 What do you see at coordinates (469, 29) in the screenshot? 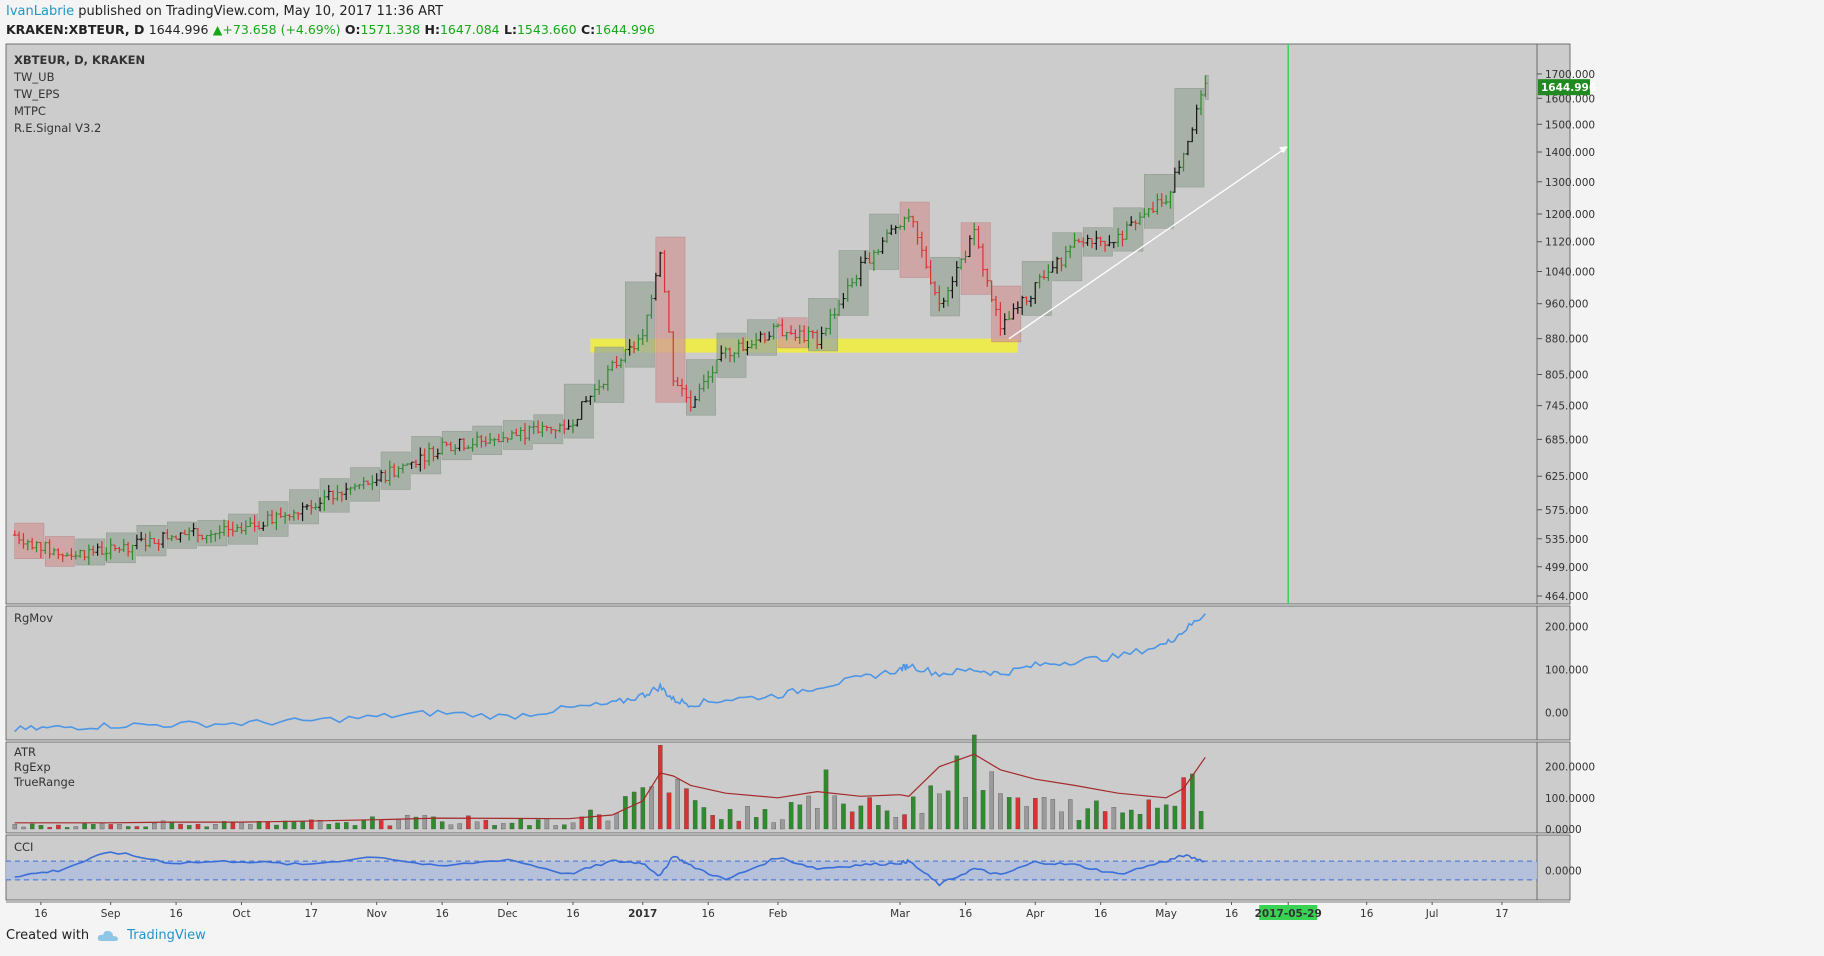
I see `high-value: 1647.084` at bounding box center [469, 29].